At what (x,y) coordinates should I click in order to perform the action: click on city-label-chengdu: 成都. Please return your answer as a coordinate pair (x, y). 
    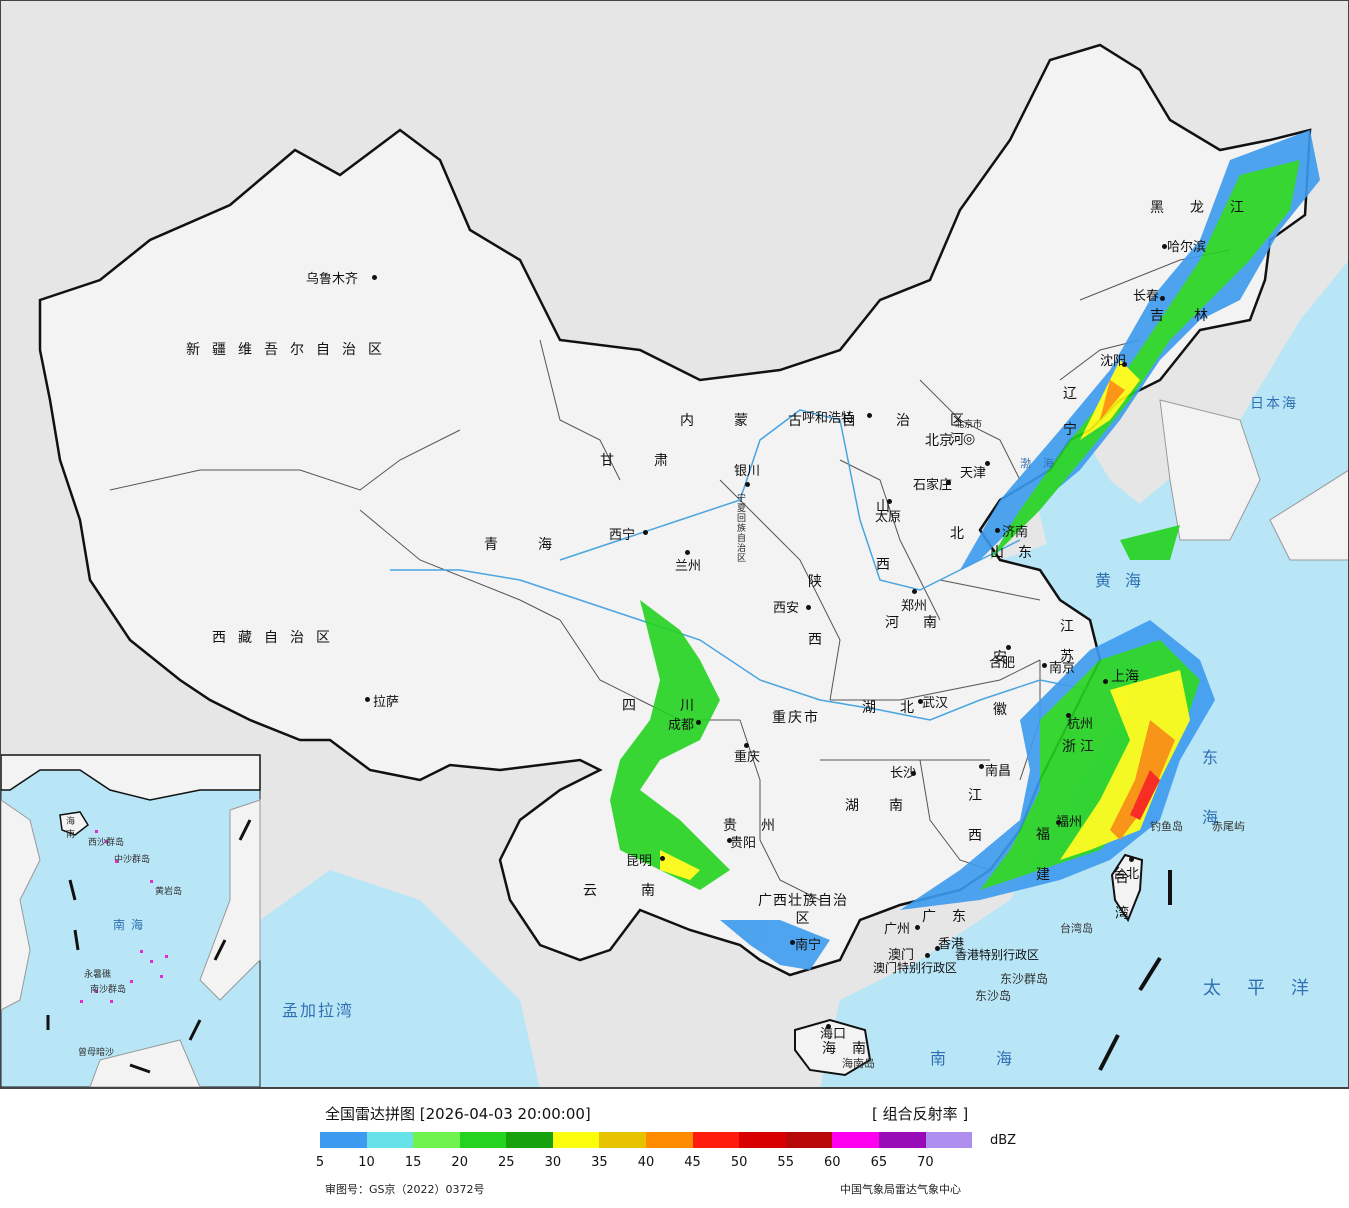
    Looking at the image, I should click on (681, 725).